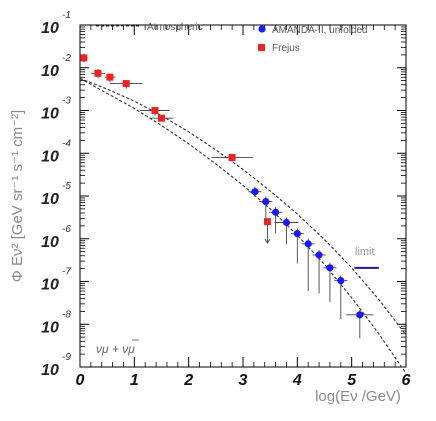  Describe the element at coordinates (66, 143) in the screenshot. I see `y-tick-exponent: -4` at that location.